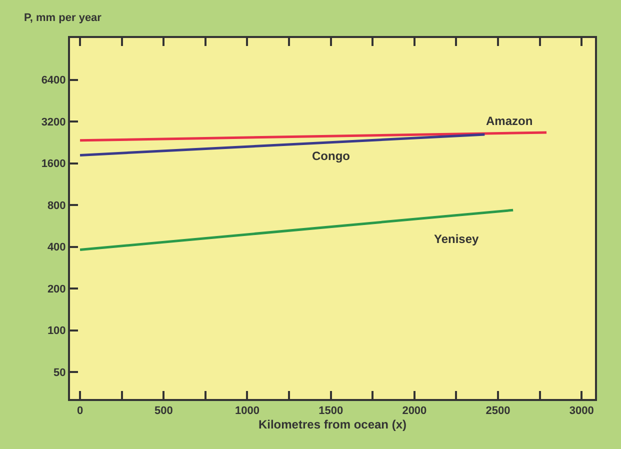 The height and width of the screenshot is (449, 621). Describe the element at coordinates (56, 289) in the screenshot. I see `y-tick-label: 200` at that location.